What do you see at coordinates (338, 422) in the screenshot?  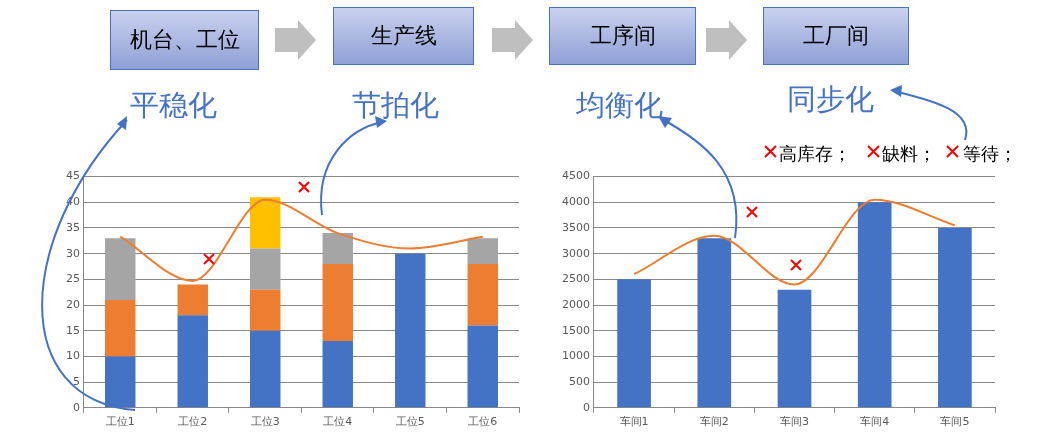 I see `x-tick-label: 工位4` at bounding box center [338, 422].